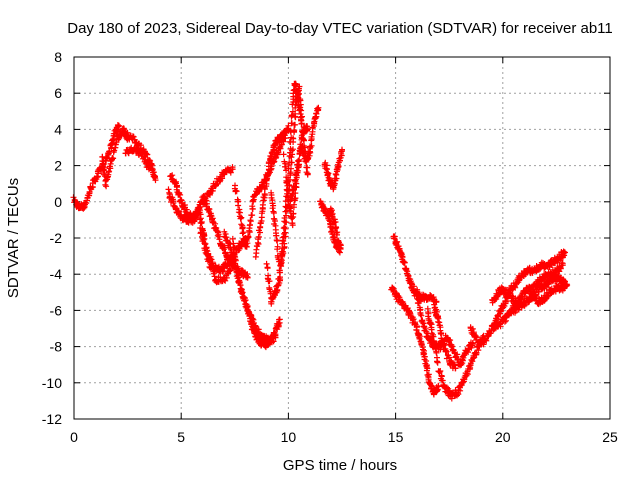 The width and height of the screenshot is (640, 480). What do you see at coordinates (340, 465) in the screenshot?
I see `x-axis-title: GPS time / hours` at bounding box center [340, 465].